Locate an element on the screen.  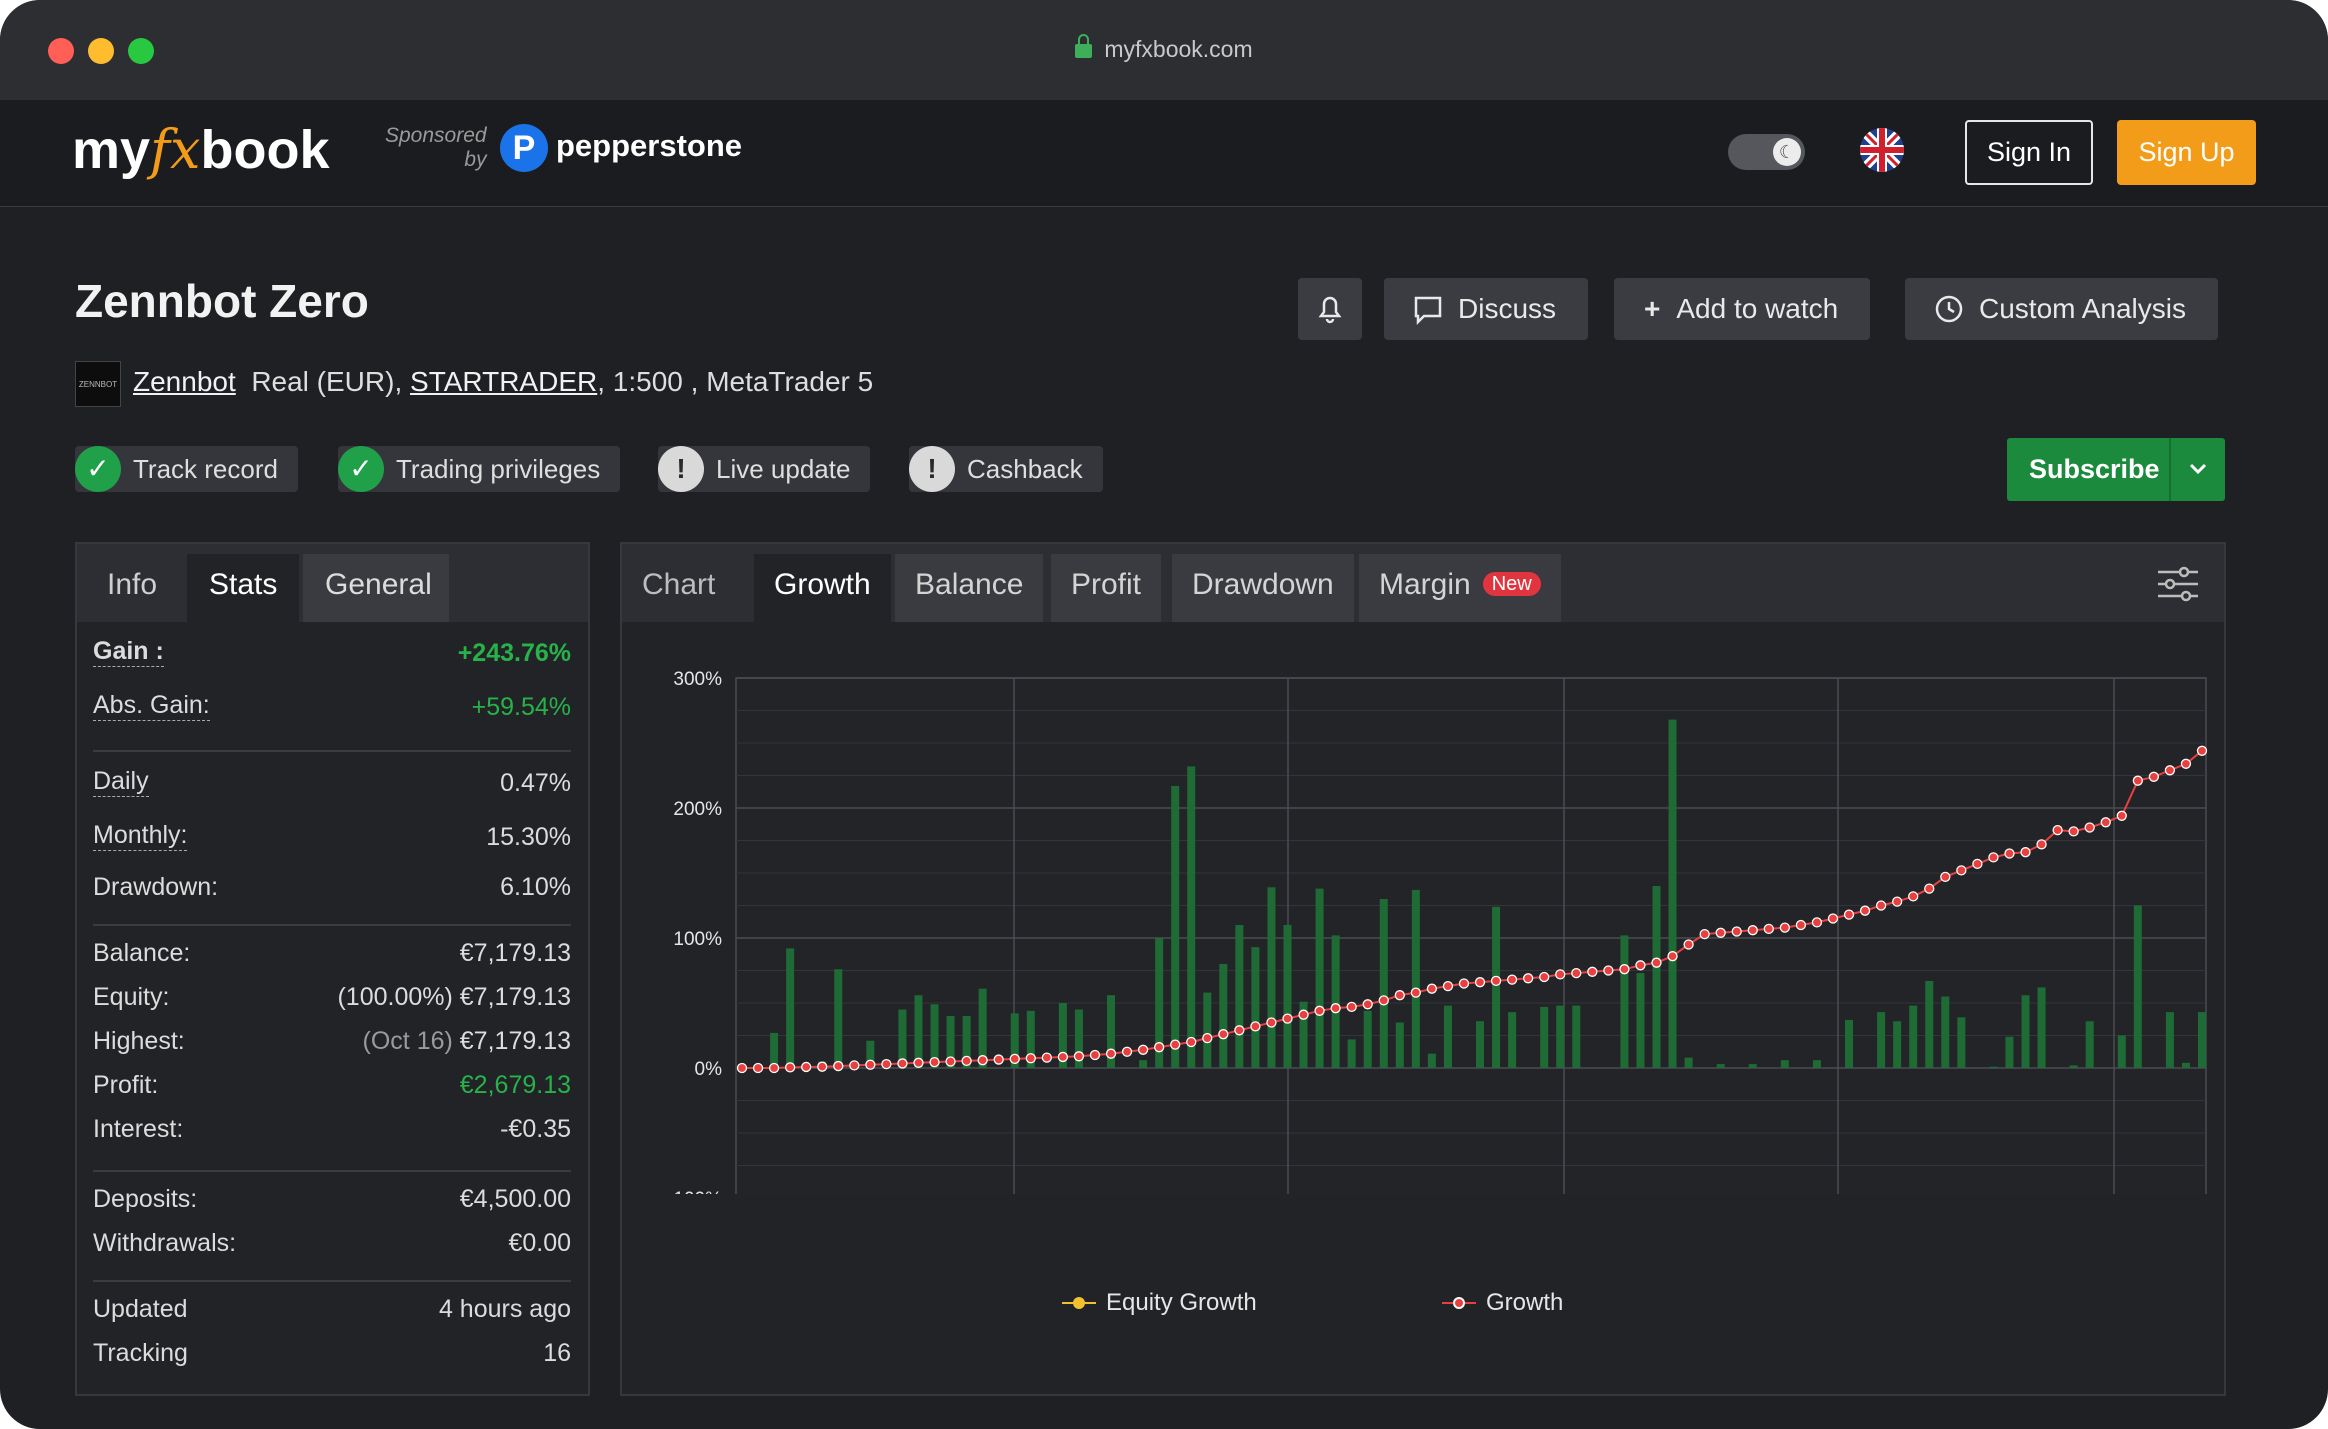
legend-equity-growth: Equity Growth is located at coordinates (1159, 1303).